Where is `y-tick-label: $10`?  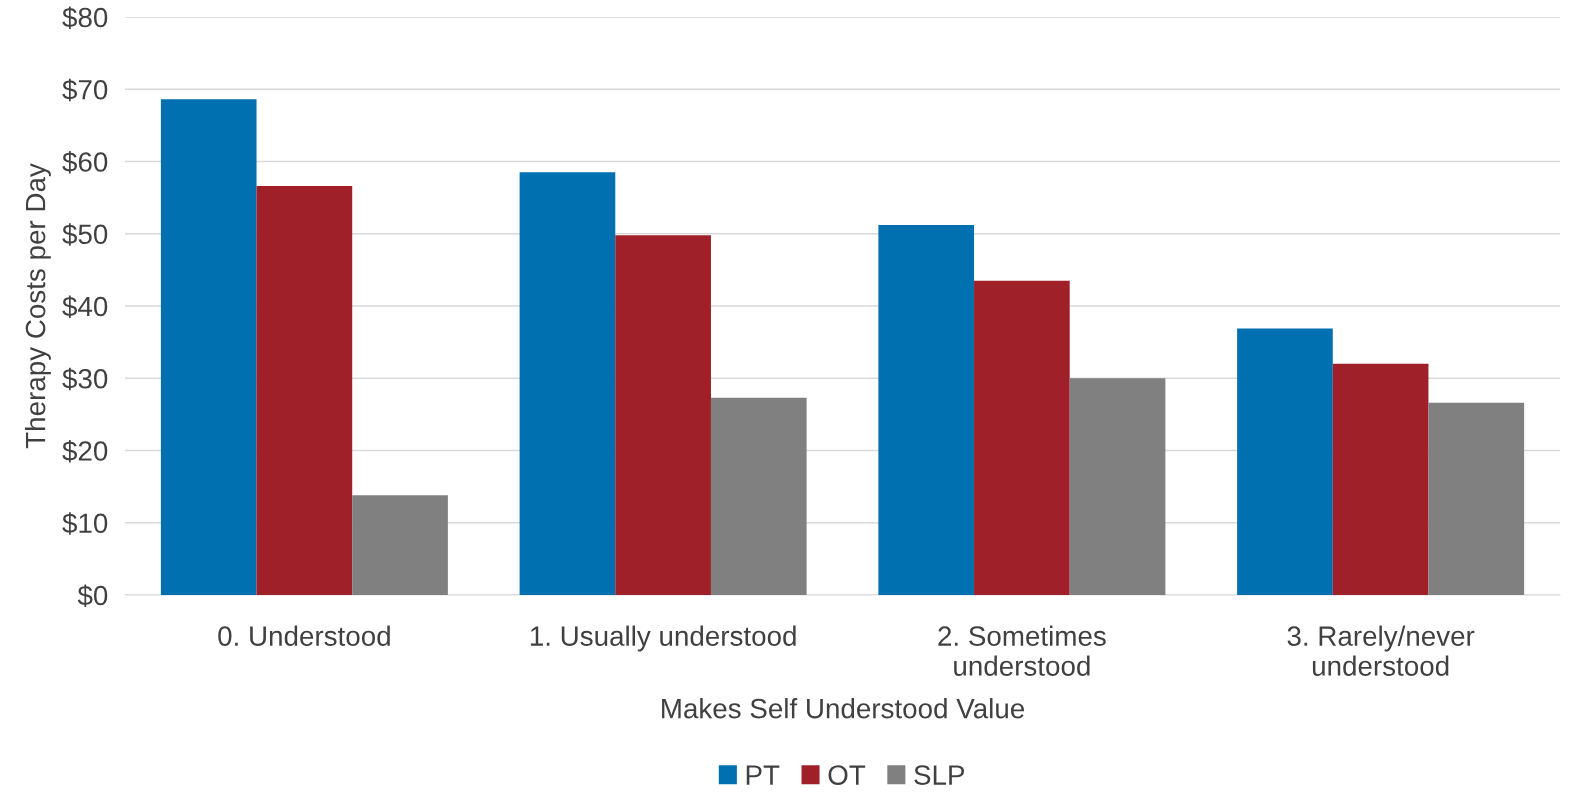 y-tick-label: $10 is located at coordinates (85, 523).